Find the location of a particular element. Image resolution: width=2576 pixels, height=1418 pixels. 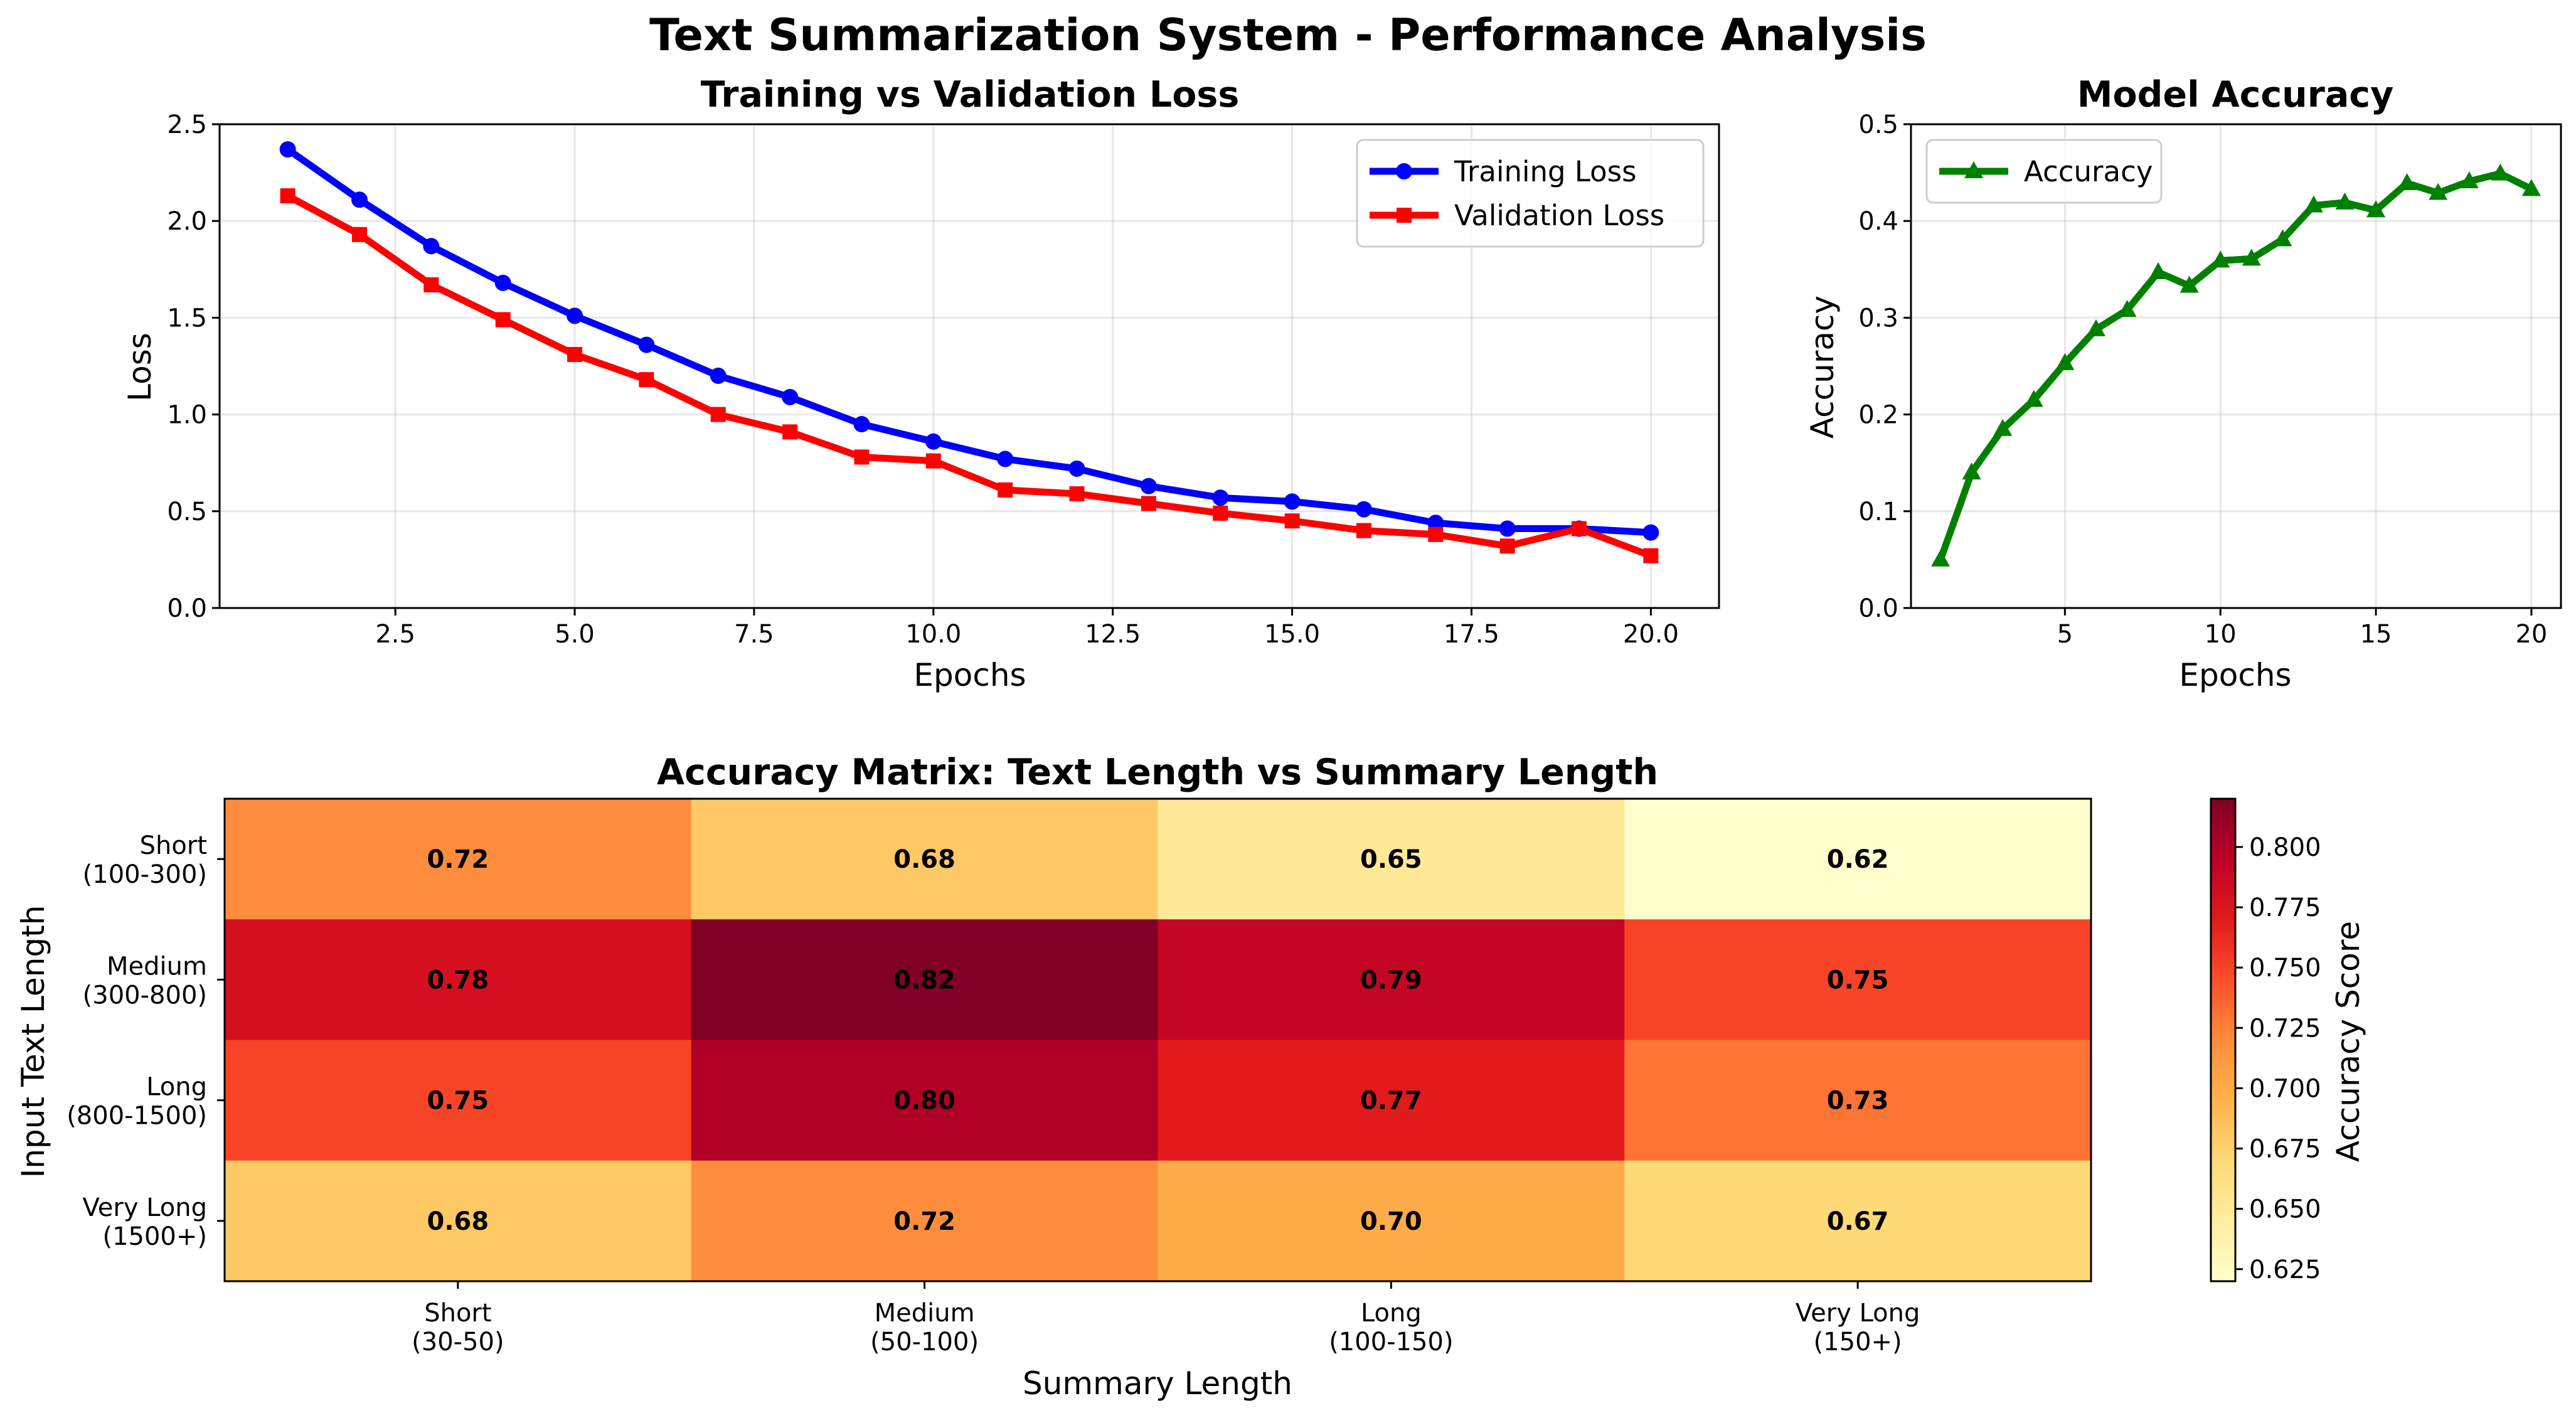

loss-legend: Training Loss Validation Loss is located at coordinates (1530, 193).